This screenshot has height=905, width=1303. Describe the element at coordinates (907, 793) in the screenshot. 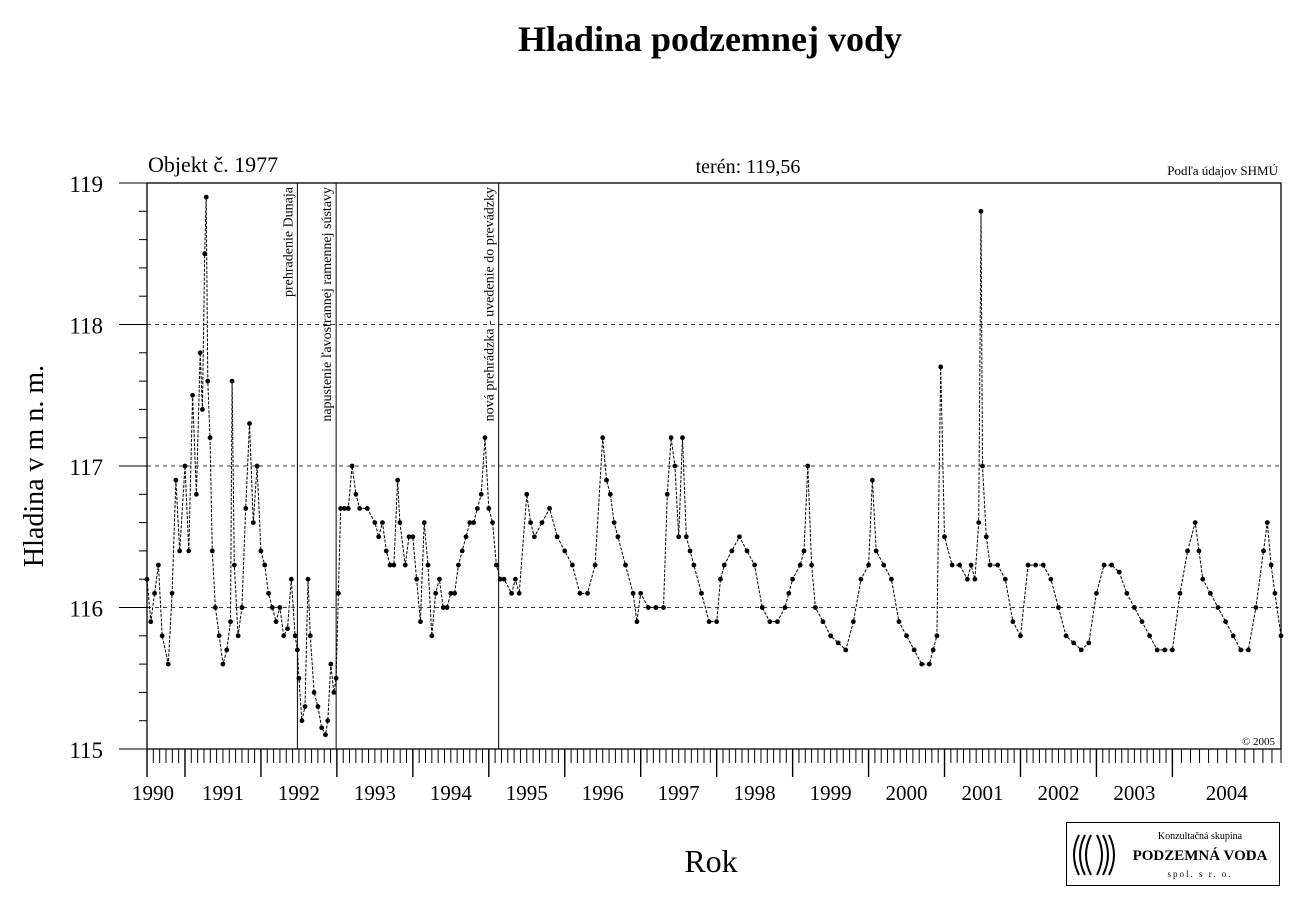

I see `x-tick-label: 2000` at that location.